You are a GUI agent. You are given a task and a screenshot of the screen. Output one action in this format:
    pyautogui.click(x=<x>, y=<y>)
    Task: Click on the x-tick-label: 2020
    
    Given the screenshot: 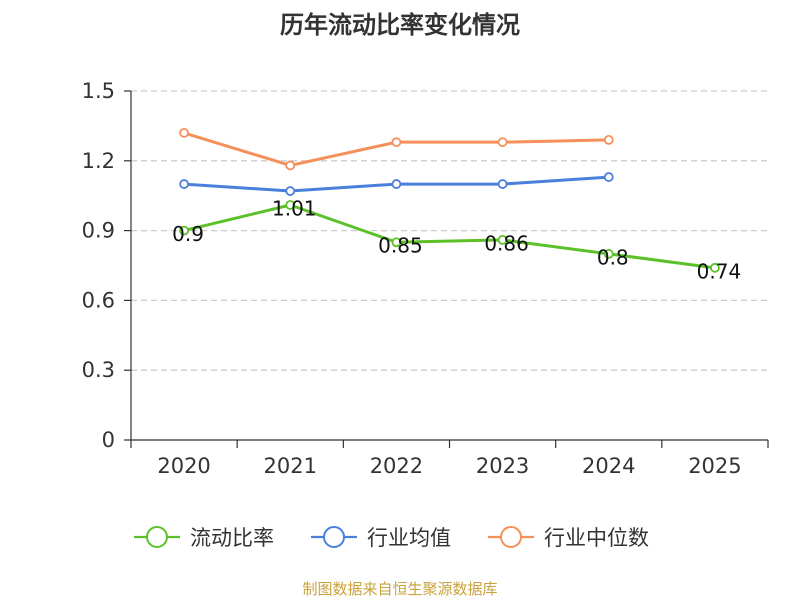 What is the action you would take?
    pyautogui.click(x=183, y=466)
    